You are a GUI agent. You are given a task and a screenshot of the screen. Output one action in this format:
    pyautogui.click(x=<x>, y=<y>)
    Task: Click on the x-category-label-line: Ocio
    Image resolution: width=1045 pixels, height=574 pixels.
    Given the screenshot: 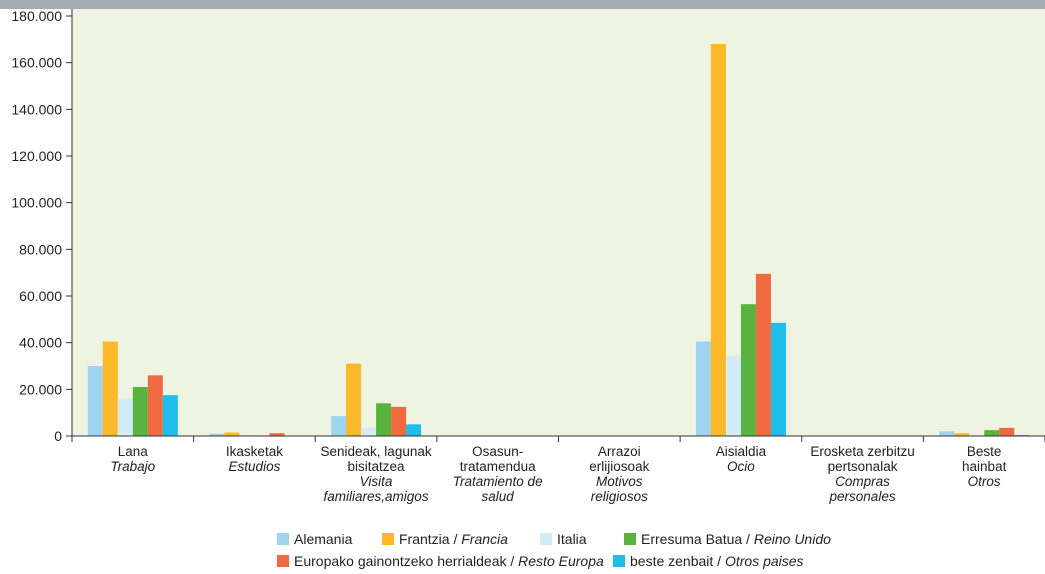 What is the action you would take?
    pyautogui.click(x=741, y=466)
    